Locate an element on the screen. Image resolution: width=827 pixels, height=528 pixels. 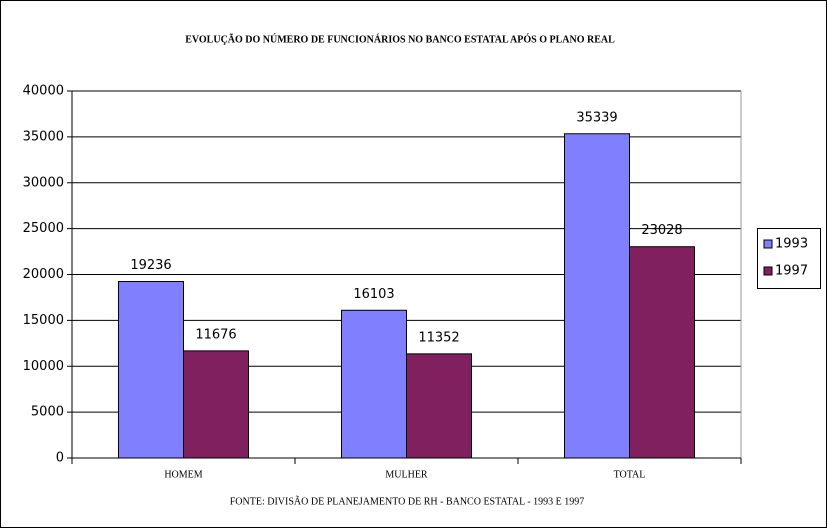
y-tick-label: 10000 is located at coordinates (43, 366).